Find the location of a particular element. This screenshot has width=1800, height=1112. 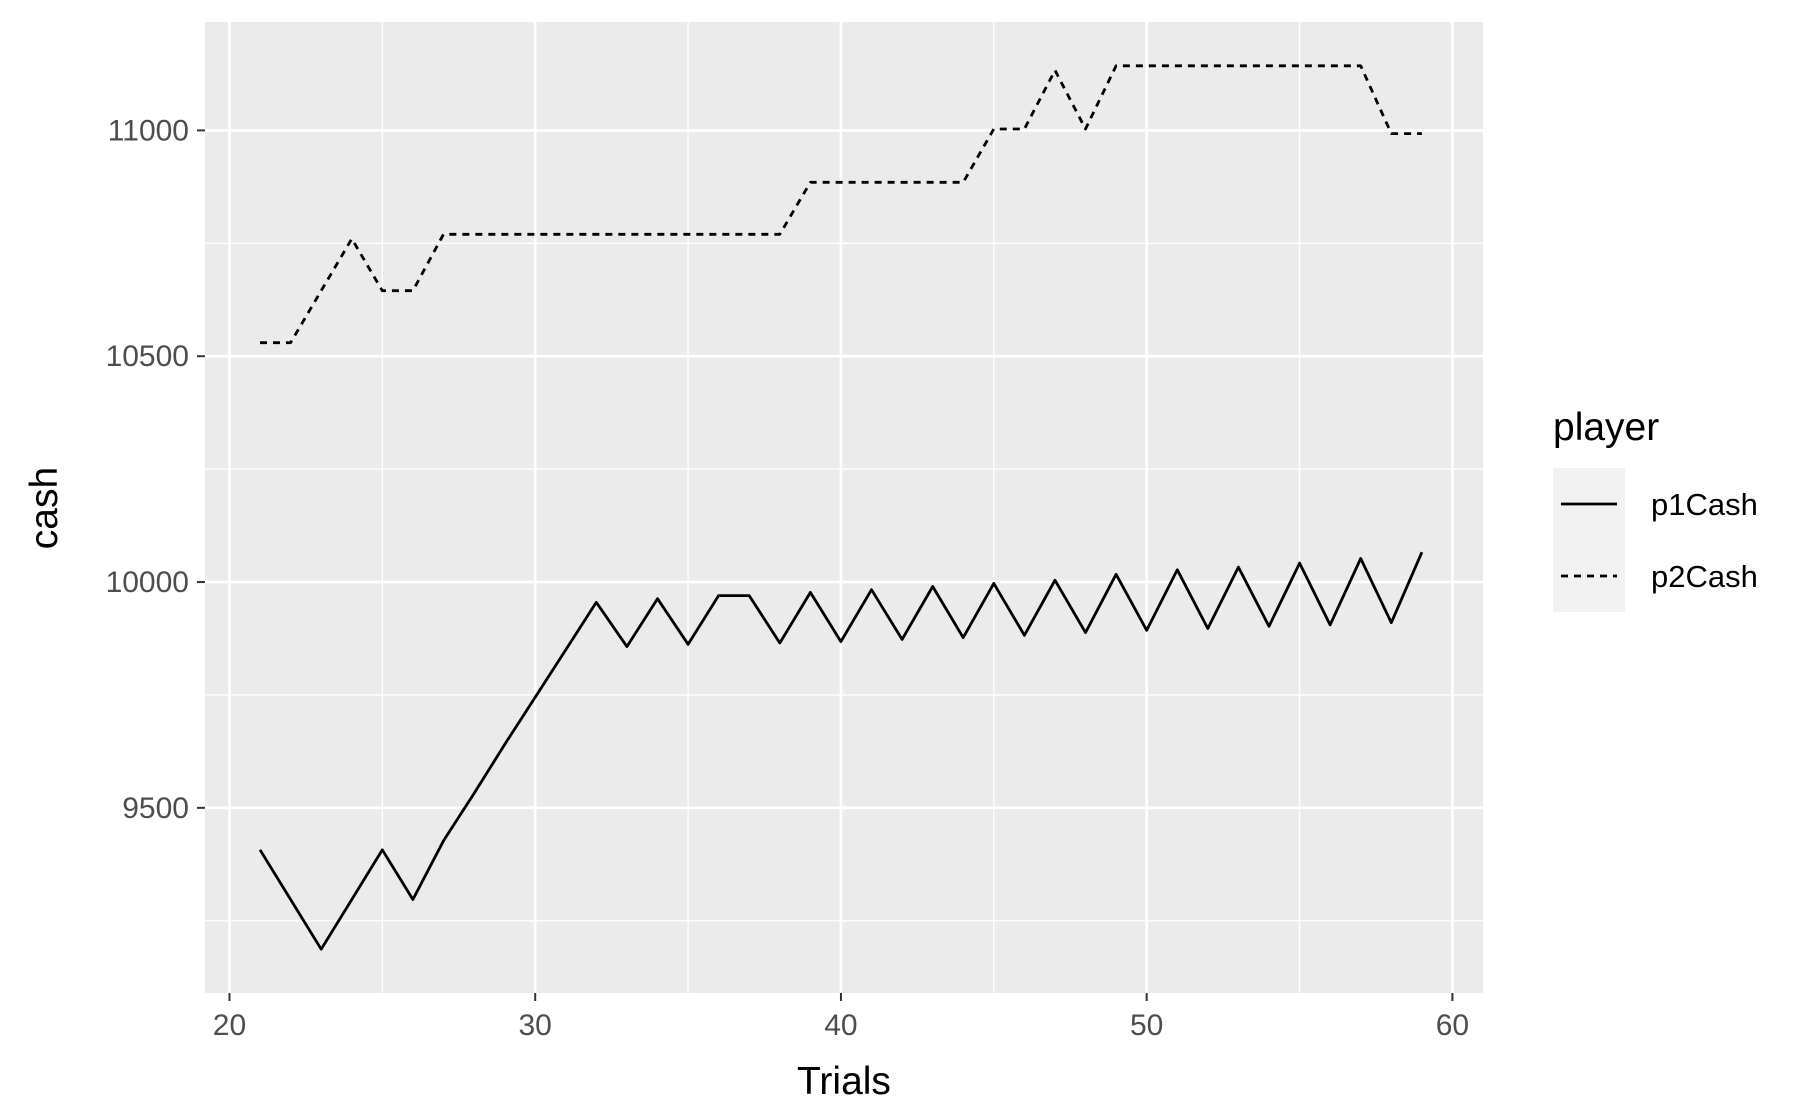

y-tick-labels: 9500 10000 10500 11000 is located at coordinates (147, 469).